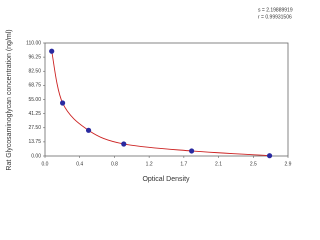 The image size is (320, 240). What do you see at coordinates (34, 128) in the screenshot?
I see `y-tick-label: 27.50` at bounding box center [34, 128].